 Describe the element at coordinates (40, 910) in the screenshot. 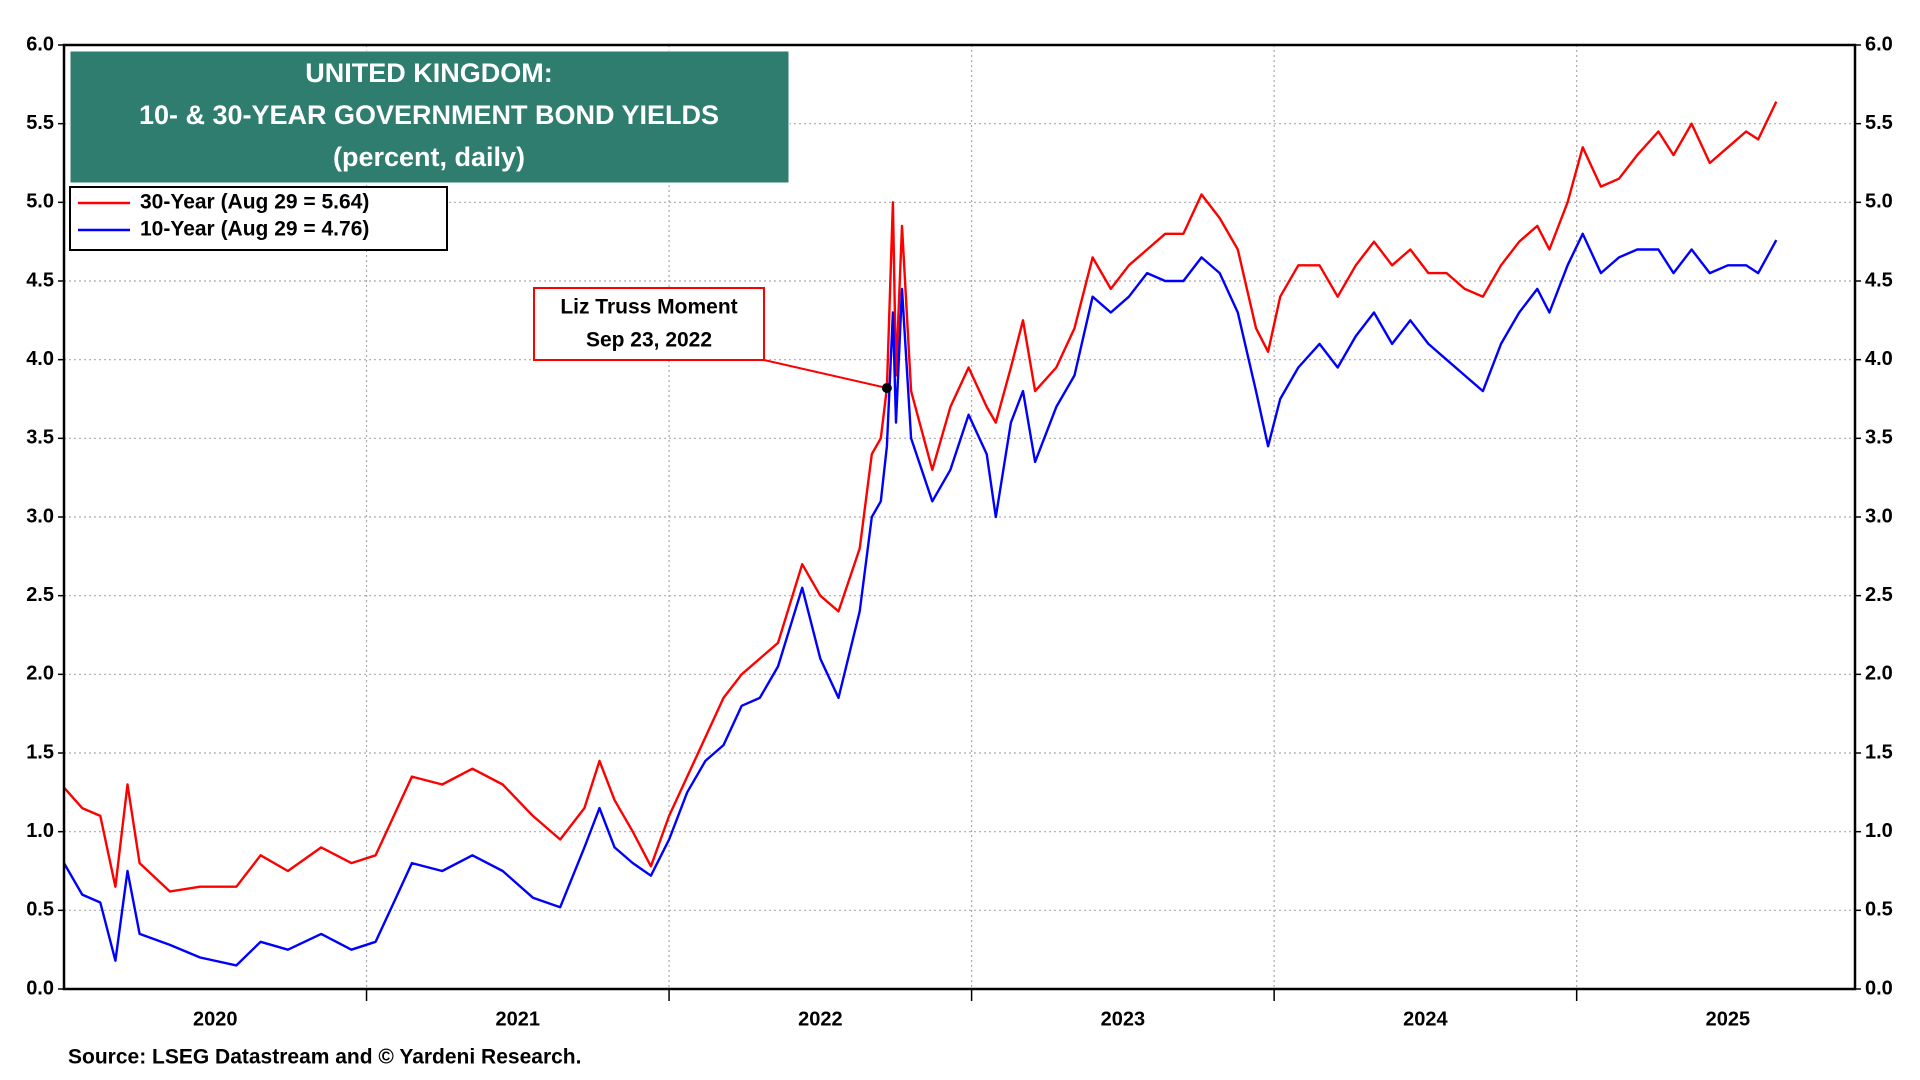

I see `y-tick-label: 0.5` at that location.